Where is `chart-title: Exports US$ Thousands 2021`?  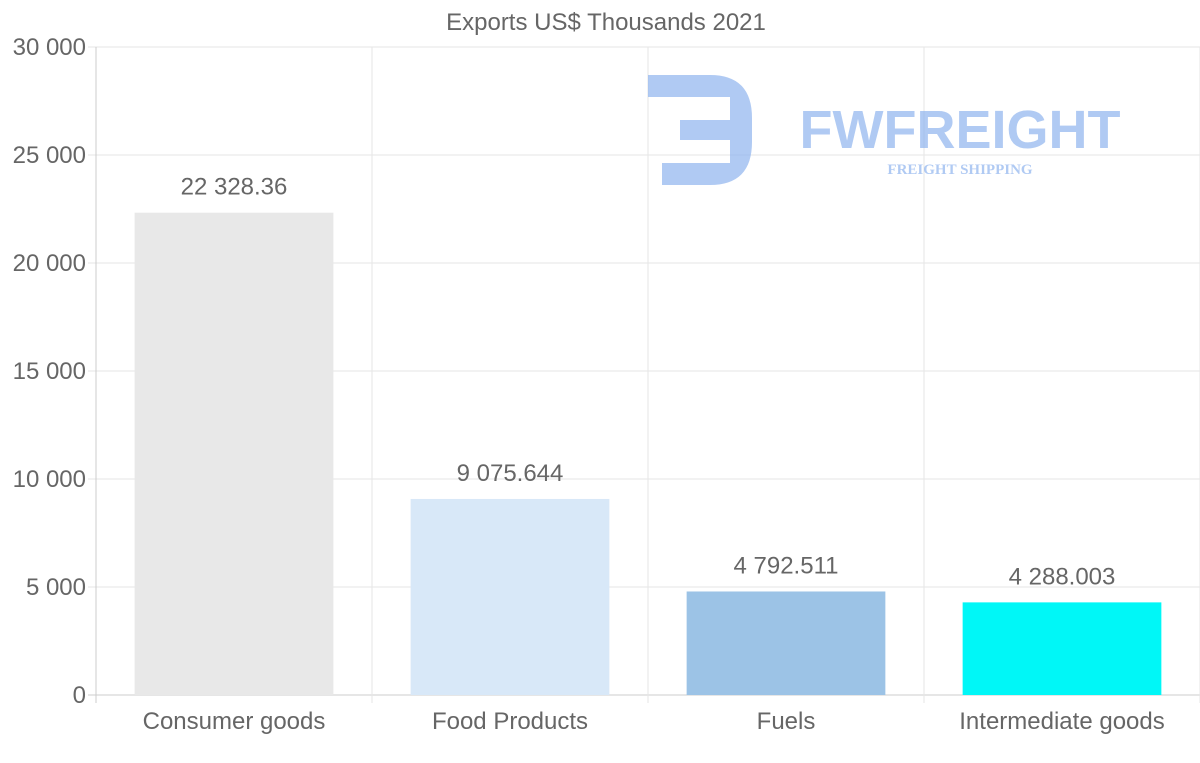 chart-title: Exports US$ Thousands 2021 is located at coordinates (606, 22).